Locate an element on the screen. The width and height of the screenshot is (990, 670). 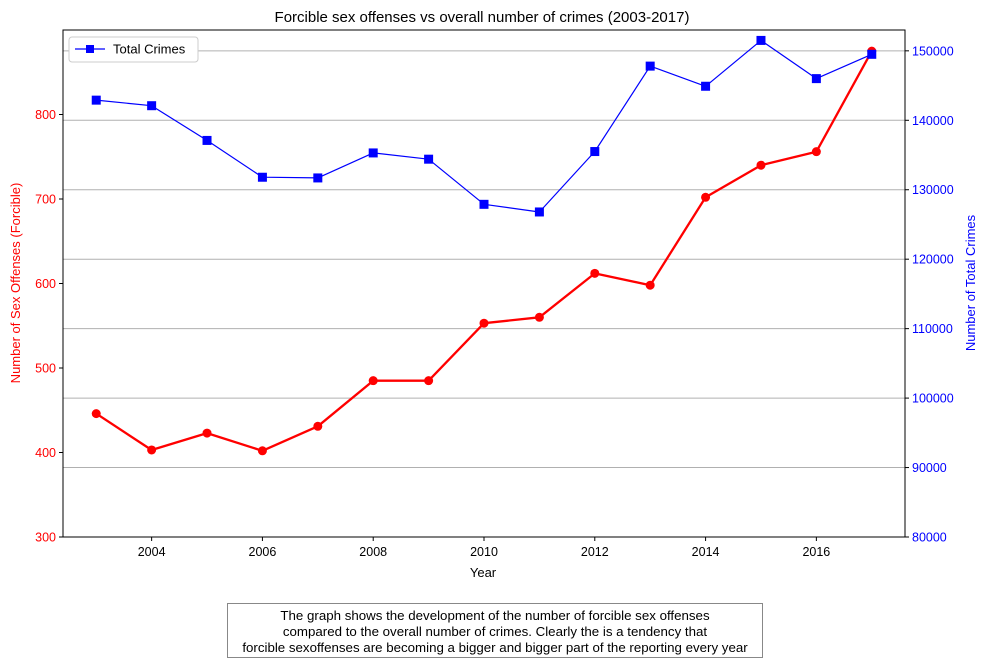
right-tick-label: 110000 is located at coordinates (932, 329).